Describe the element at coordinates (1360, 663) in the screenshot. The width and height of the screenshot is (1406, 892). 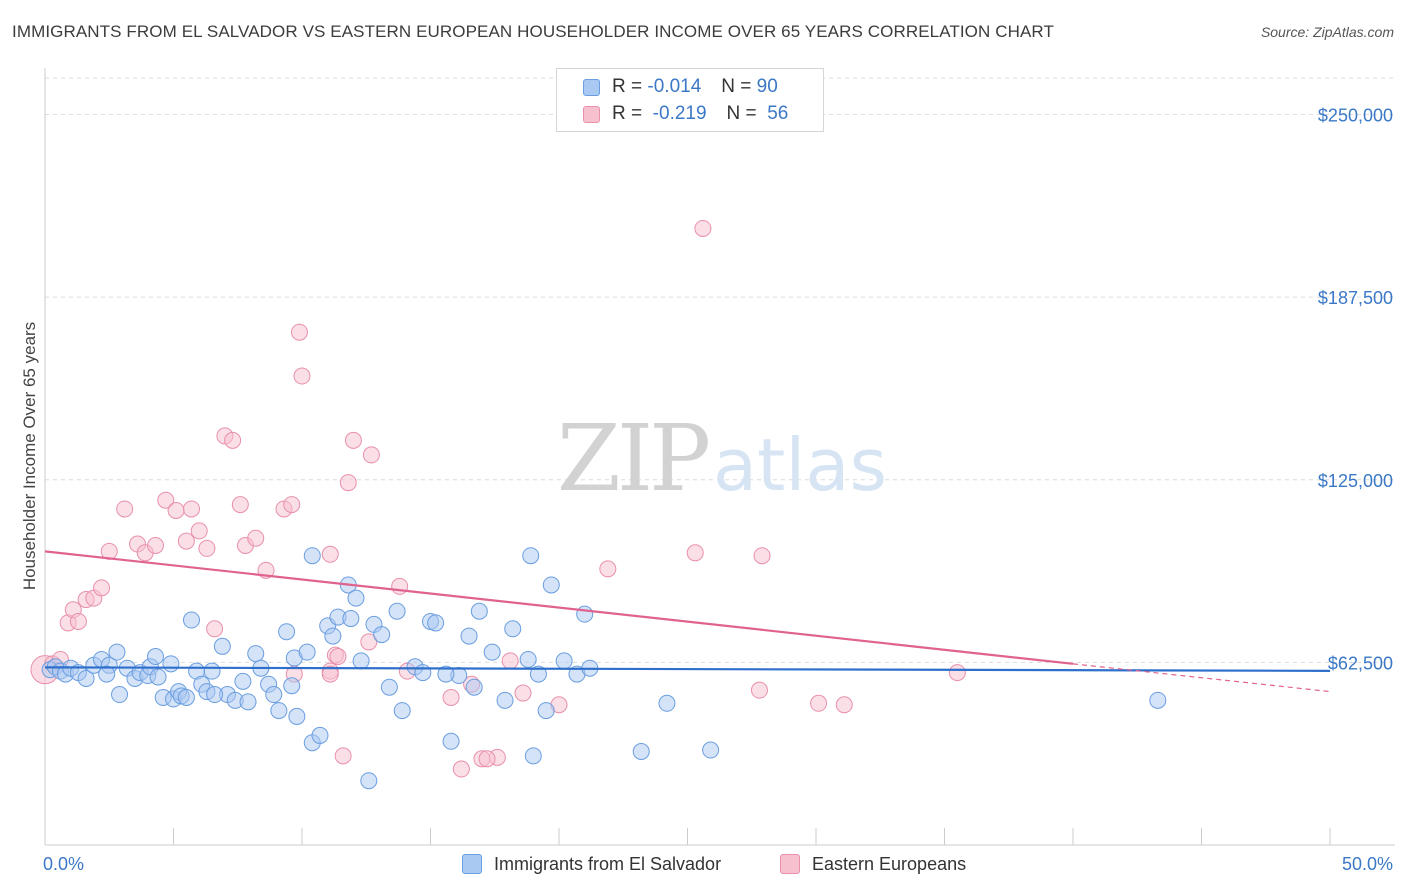
I see `y-tick-label: $62,500` at that location.